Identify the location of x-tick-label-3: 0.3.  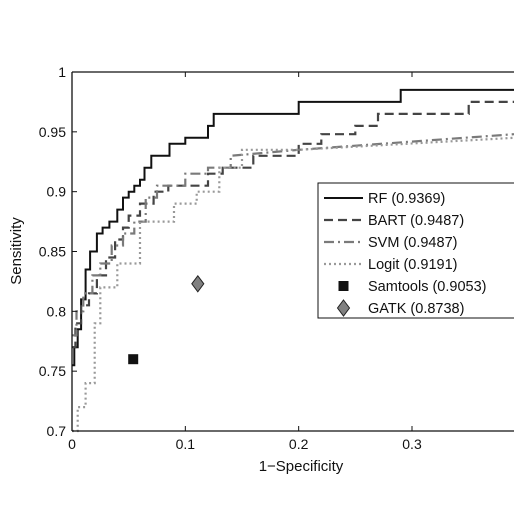
(412, 444).